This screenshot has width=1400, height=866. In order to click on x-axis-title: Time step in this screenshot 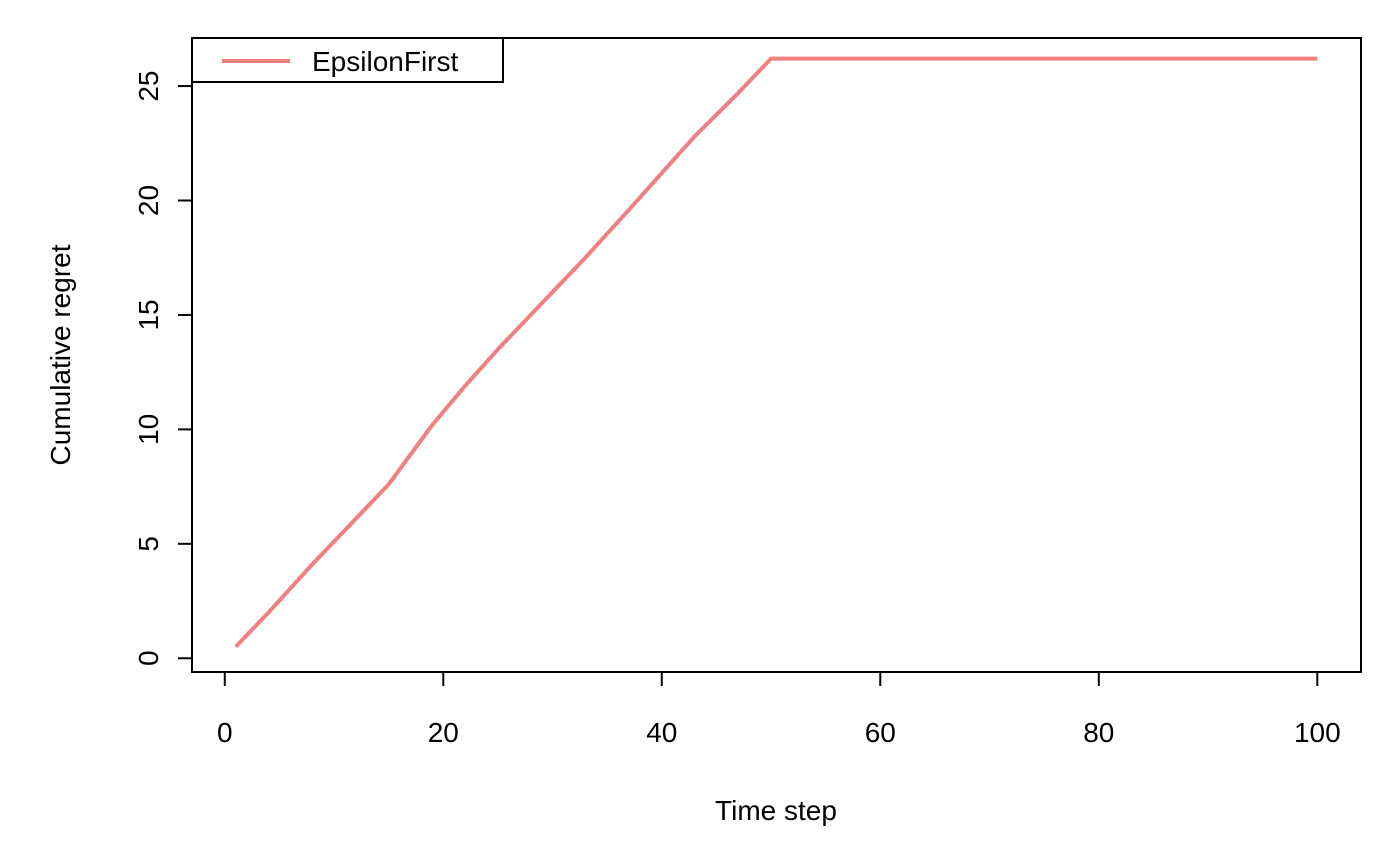, I will do `click(776, 810)`.